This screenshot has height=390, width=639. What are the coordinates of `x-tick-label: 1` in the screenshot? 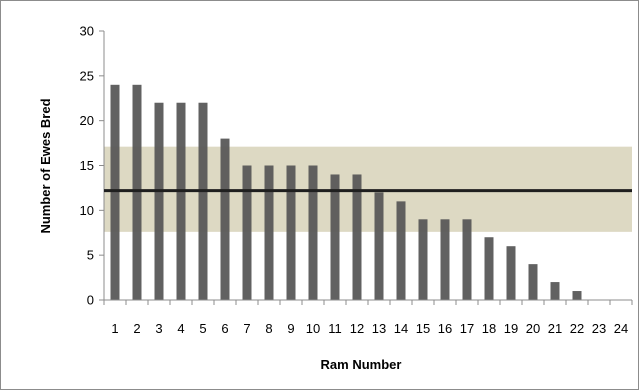 It's located at (114, 328).